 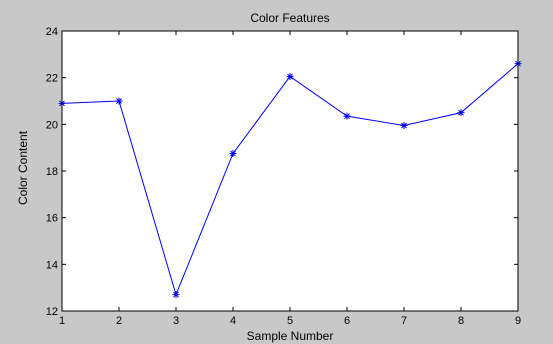 I want to click on x-tick-label: 9, so click(x=518, y=321).